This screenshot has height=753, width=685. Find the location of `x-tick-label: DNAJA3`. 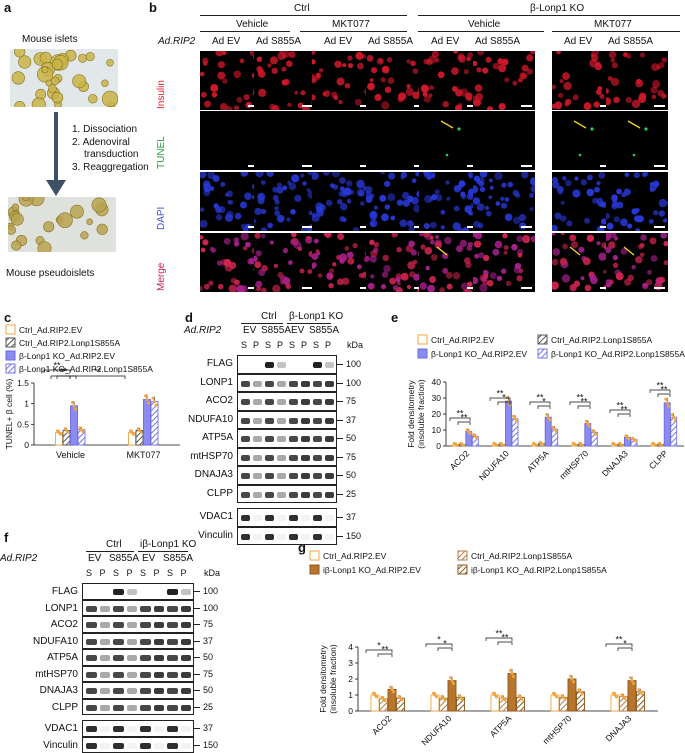

x-tick-label: DNAJA3 is located at coordinates (615, 463).